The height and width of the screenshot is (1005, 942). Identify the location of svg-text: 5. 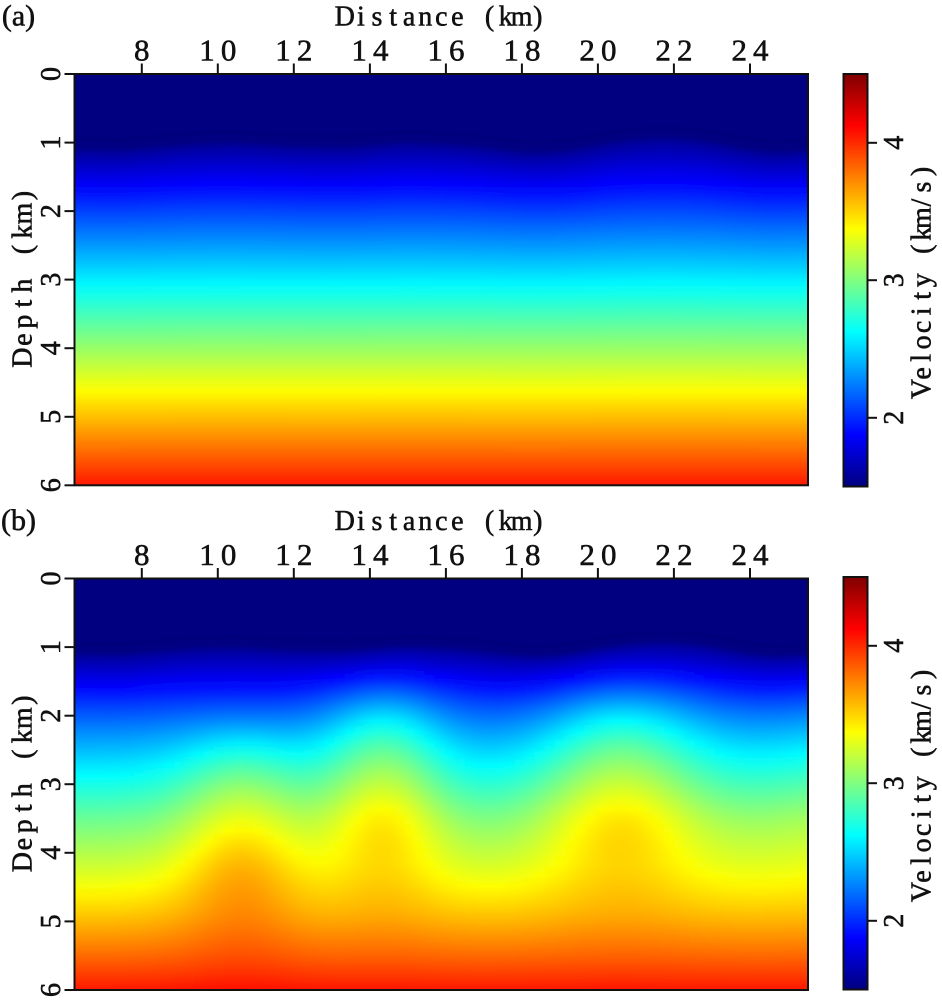
(51, 417).